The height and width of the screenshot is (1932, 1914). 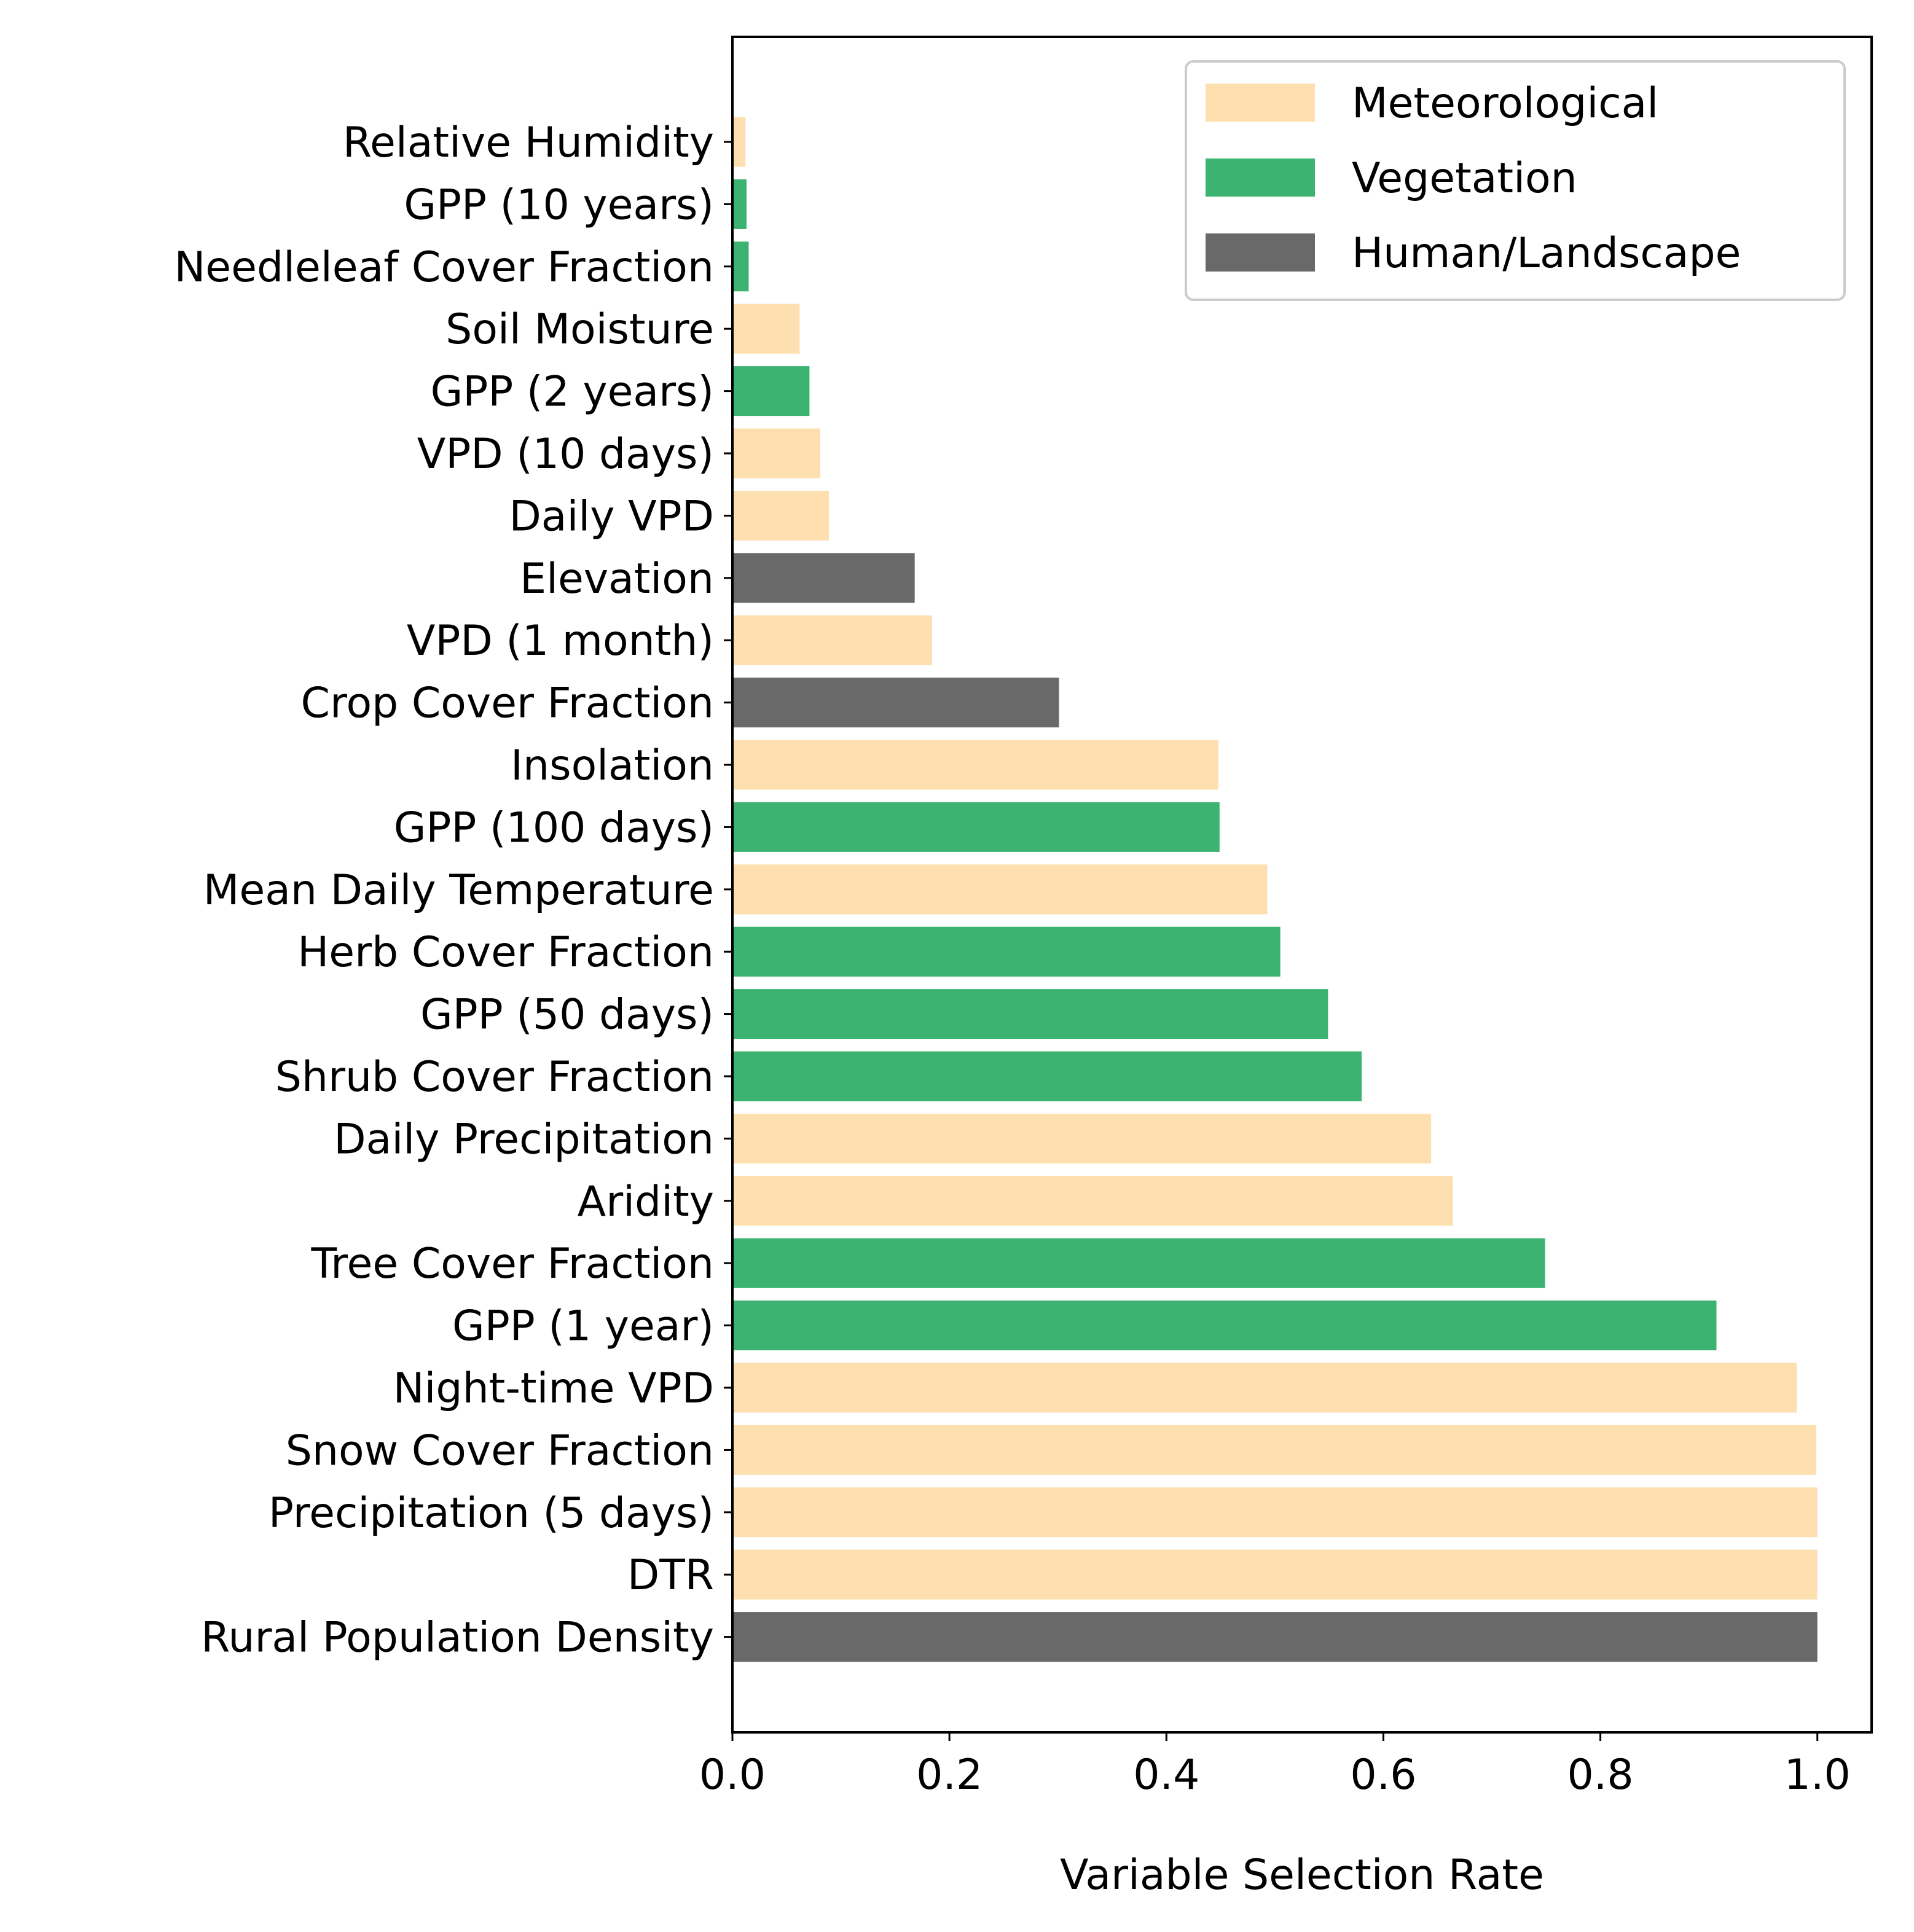 I want to click on y-tick-label: GPP (2 years), so click(x=572, y=392).